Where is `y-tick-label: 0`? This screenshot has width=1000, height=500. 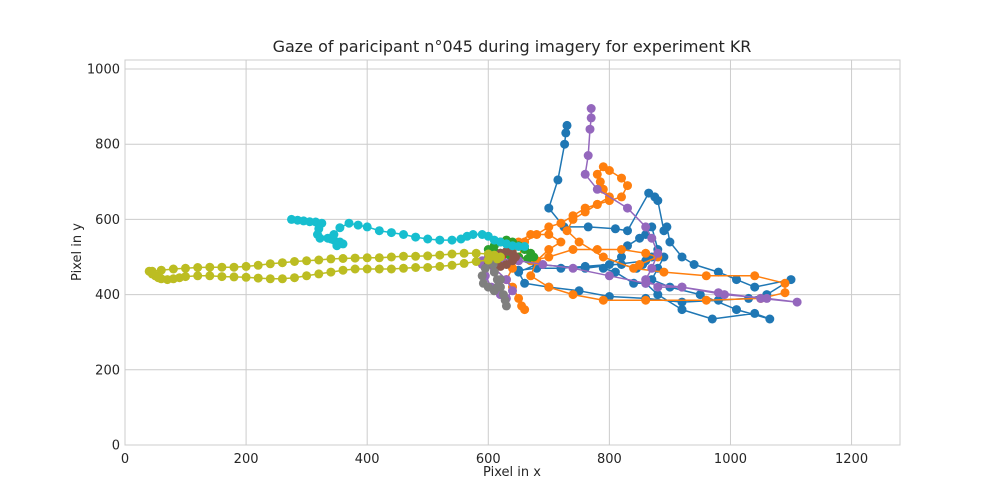 y-tick-label: 0 is located at coordinates (116, 446).